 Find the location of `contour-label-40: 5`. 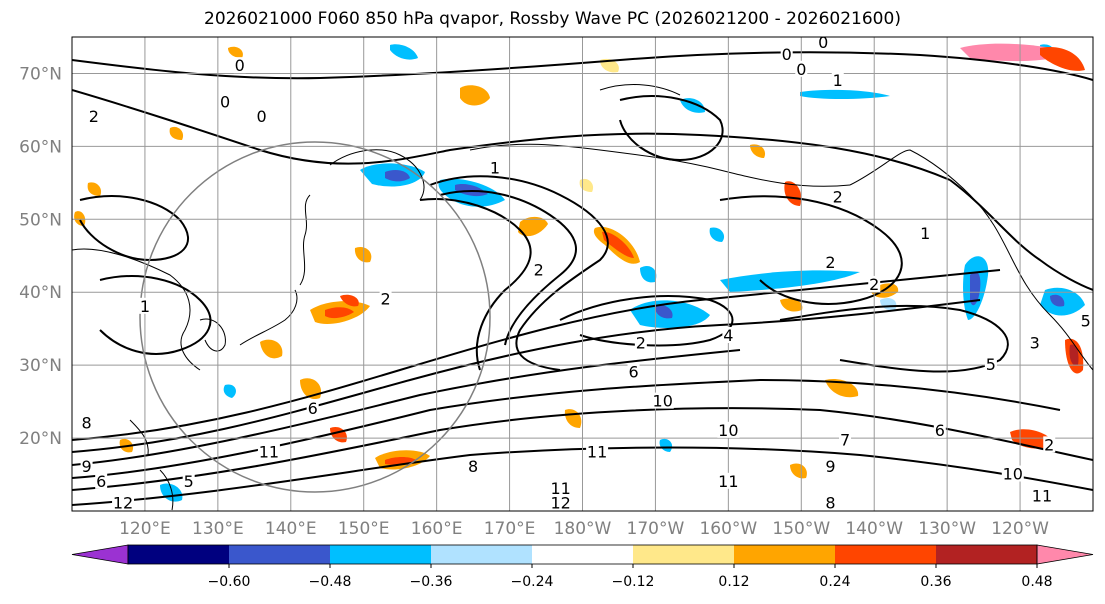

contour-label-40: 5 is located at coordinates (189, 481).